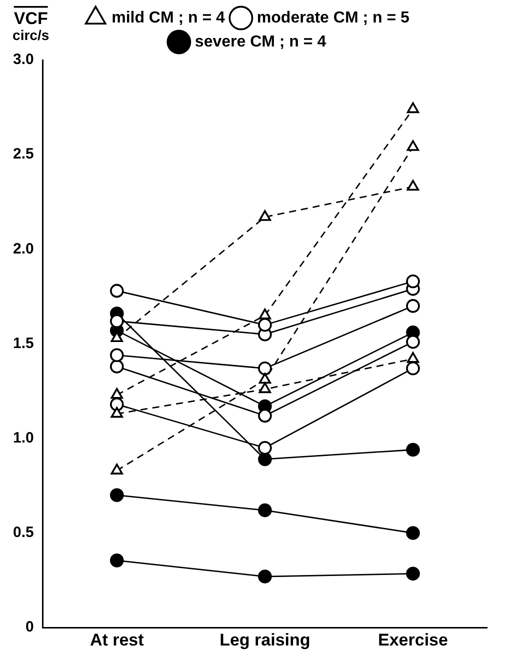  Describe the element at coordinates (31, 26) in the screenshot. I see `y-axis-title: VCF circ/s` at that location.